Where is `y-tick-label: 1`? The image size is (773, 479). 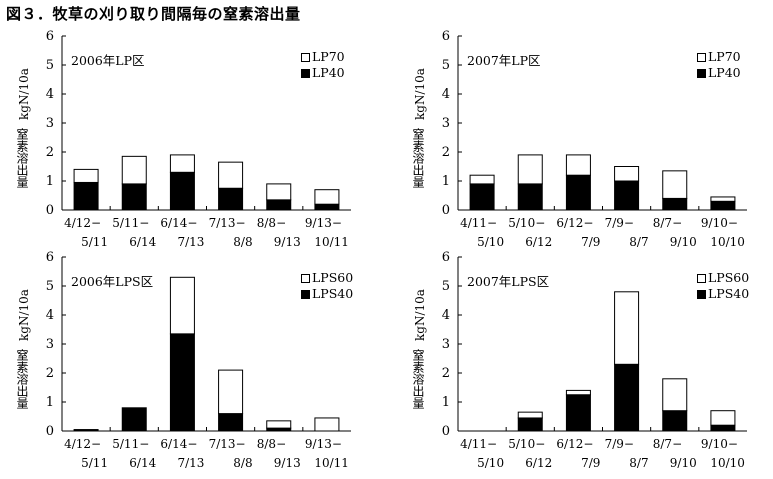 y-tick-label: 1 is located at coordinates (446, 402).